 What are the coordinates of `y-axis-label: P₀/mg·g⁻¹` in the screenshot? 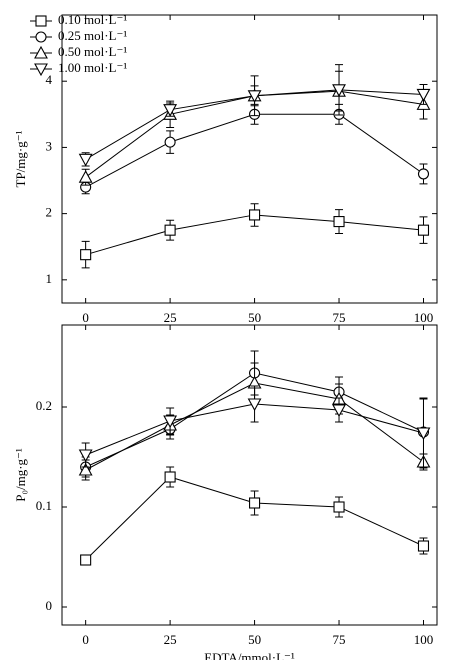 It's located at (20, 475).